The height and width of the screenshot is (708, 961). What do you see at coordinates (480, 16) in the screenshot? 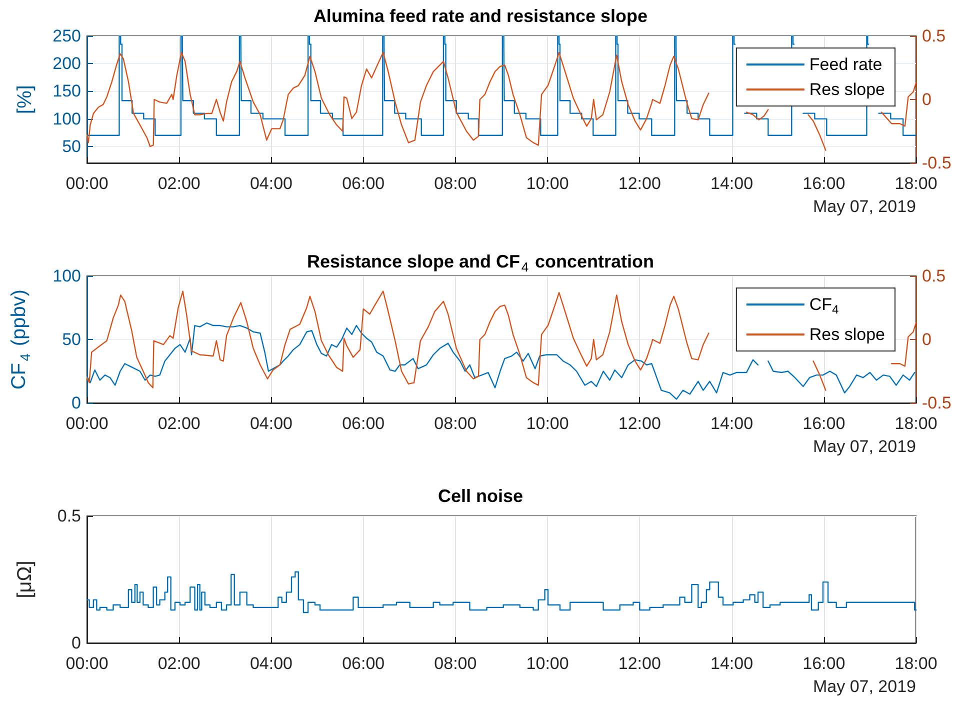
I see `chart-title: Alumina feed rate and resistance slope` at bounding box center [480, 16].